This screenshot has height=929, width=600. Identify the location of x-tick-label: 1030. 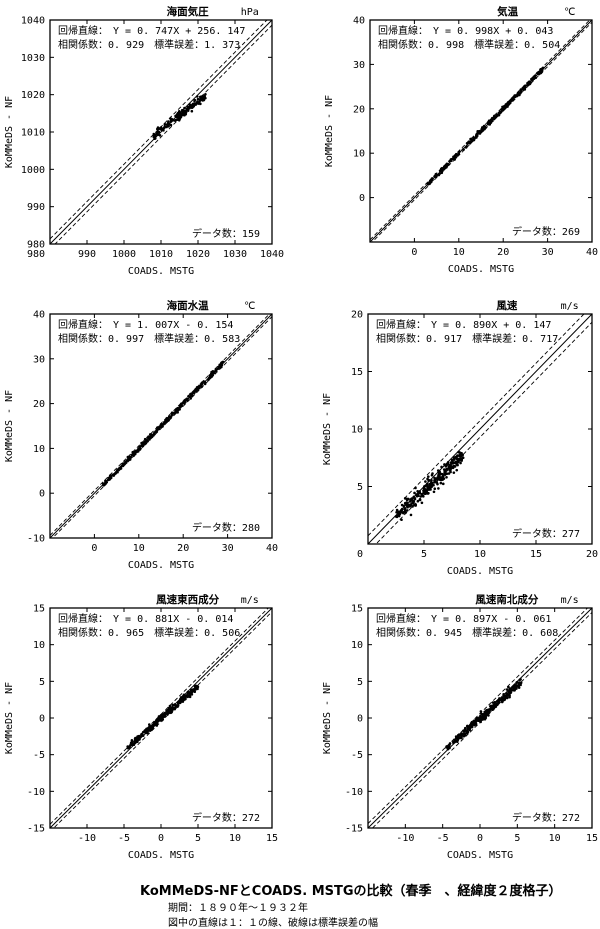
(235, 254).